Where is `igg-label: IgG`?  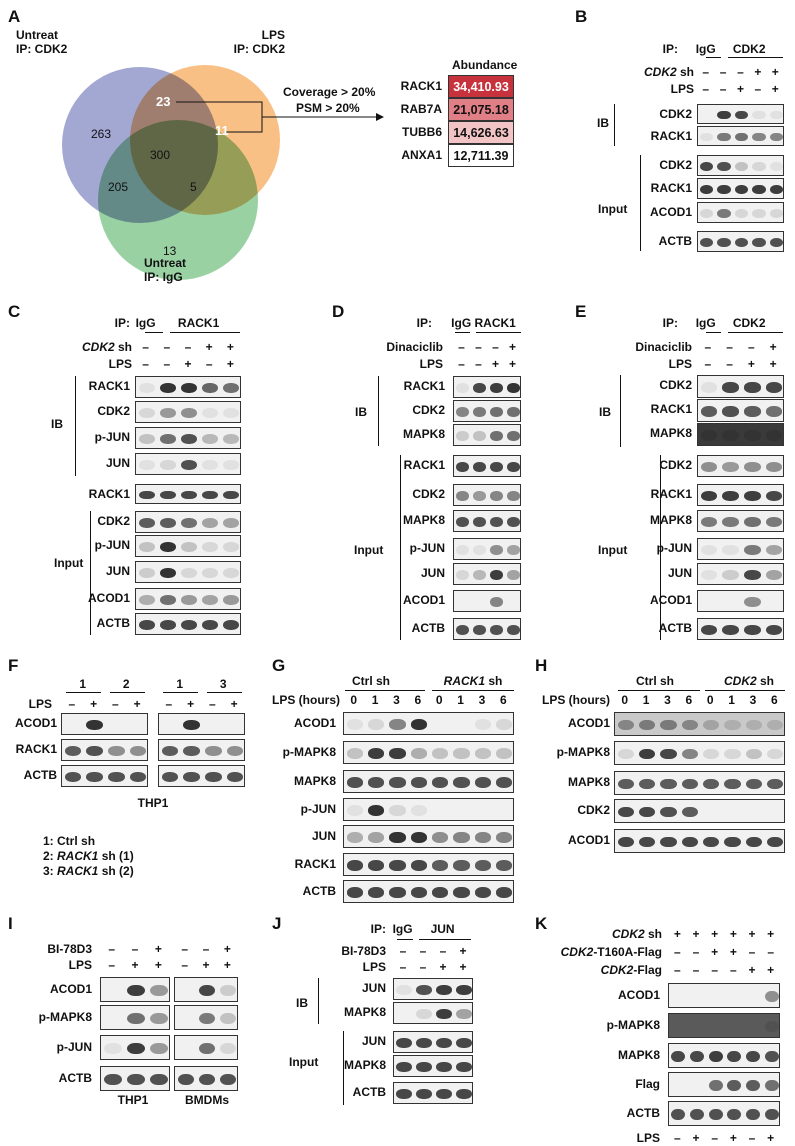 igg-label: IgG is located at coordinates (402, 929).